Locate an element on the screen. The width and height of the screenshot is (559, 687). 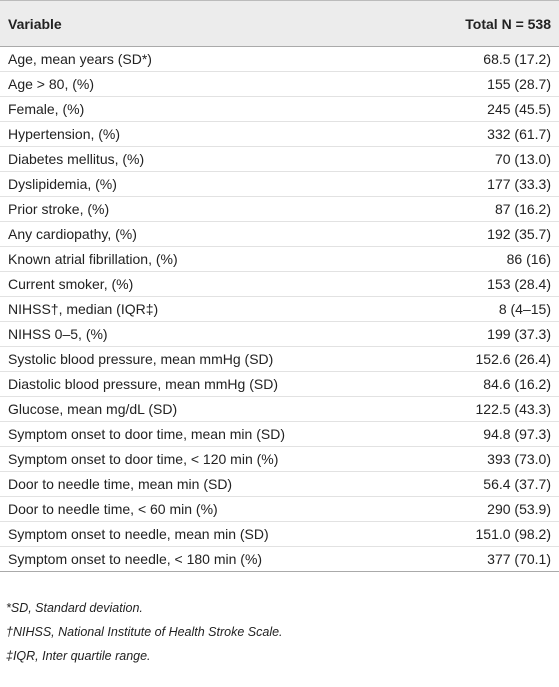
value-cell: 70 (13.0) is located at coordinates (486, 159).